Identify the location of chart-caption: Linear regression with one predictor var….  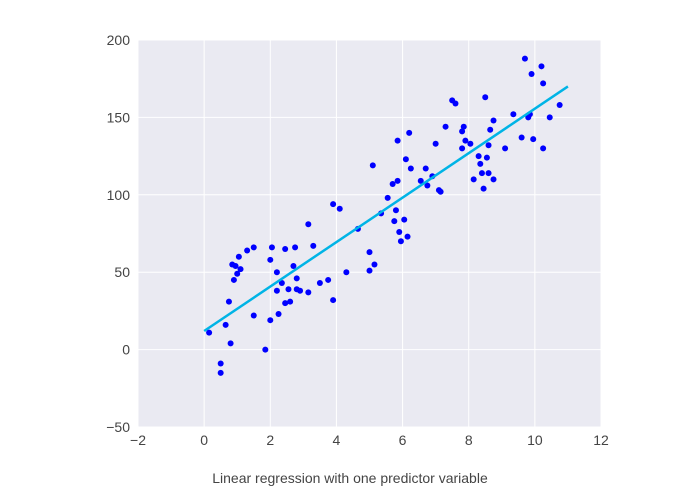
(350, 478).